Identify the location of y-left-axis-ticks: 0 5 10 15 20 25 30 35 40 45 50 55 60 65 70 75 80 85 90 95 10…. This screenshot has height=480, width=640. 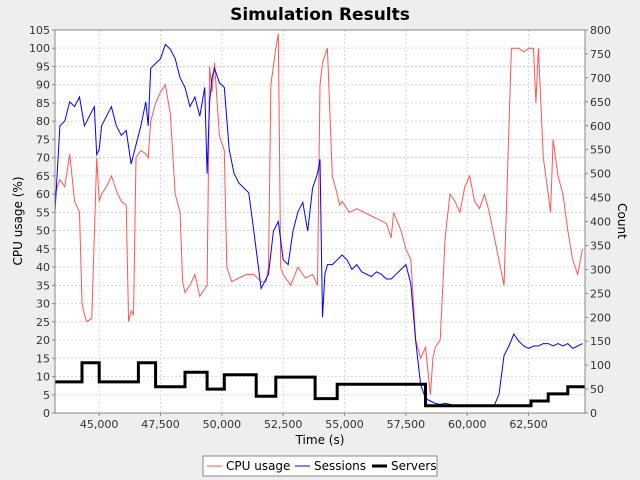
(42, 222).